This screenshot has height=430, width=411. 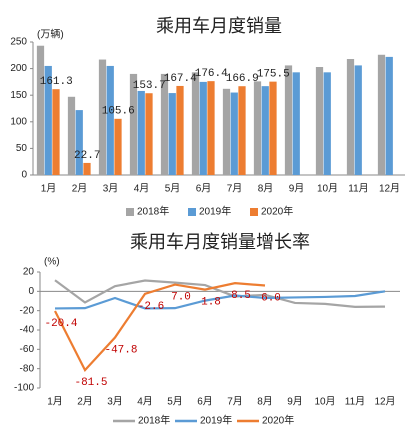 What do you see at coordinates (52, 262) in the screenshot?
I see `axis-unit: (%)` at bounding box center [52, 262].